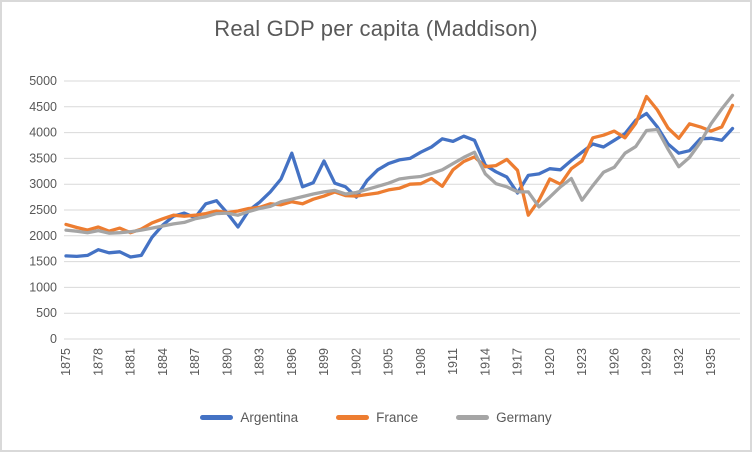 The width and height of the screenshot is (752, 452). I want to click on legend-item-argentina: Argentina, so click(249, 417).